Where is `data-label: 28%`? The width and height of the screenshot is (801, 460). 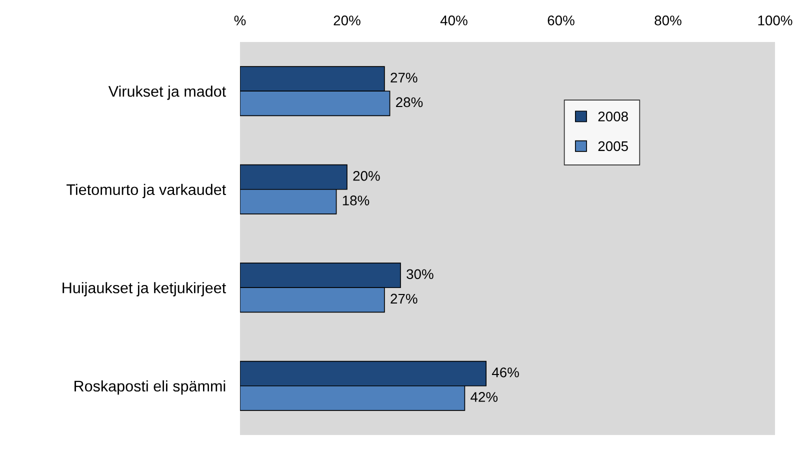
data-label: 28% is located at coordinates (409, 102).